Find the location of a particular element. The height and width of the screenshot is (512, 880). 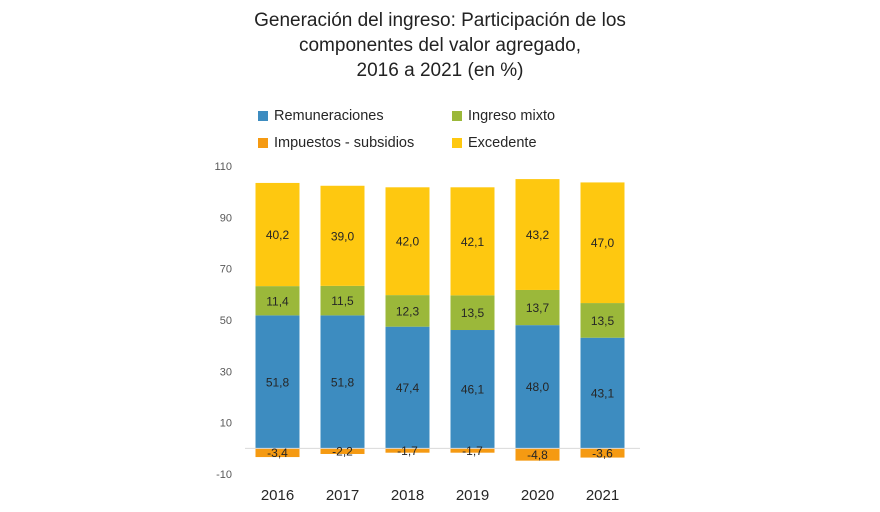

data-label-remuneraciones-2021: 43,1 is located at coordinates (603, 394).